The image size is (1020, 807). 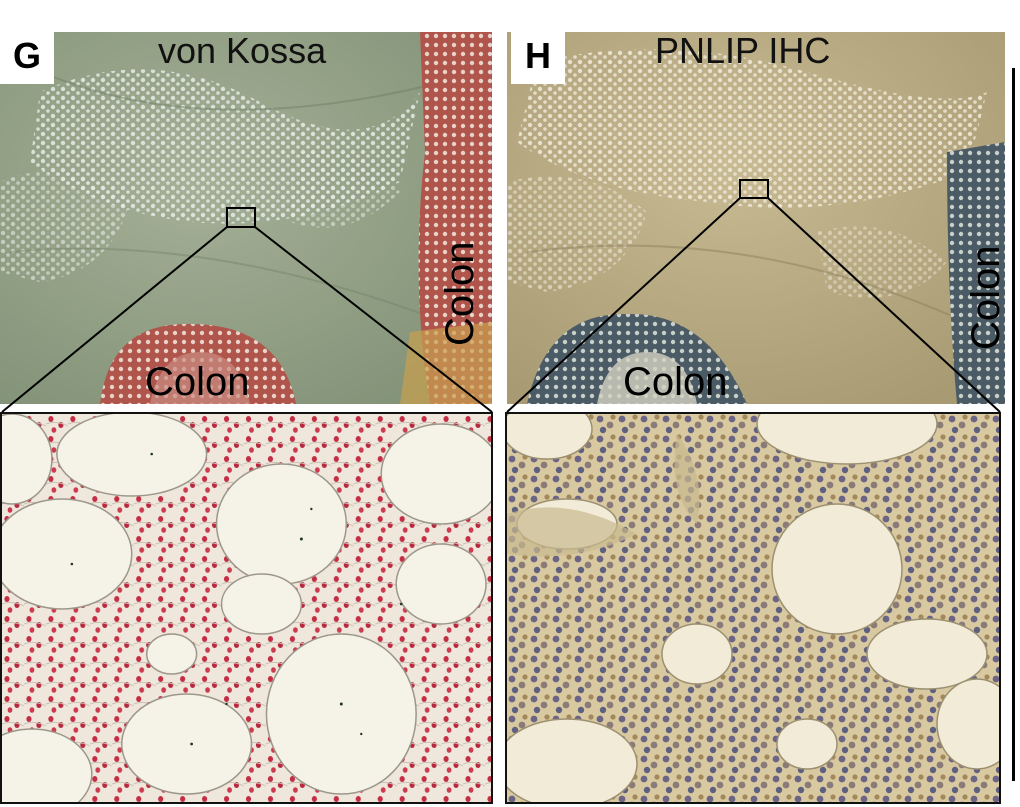 What do you see at coordinates (986, 297) in the screenshot?
I see `colon-label-h-side: Colon` at bounding box center [986, 297].